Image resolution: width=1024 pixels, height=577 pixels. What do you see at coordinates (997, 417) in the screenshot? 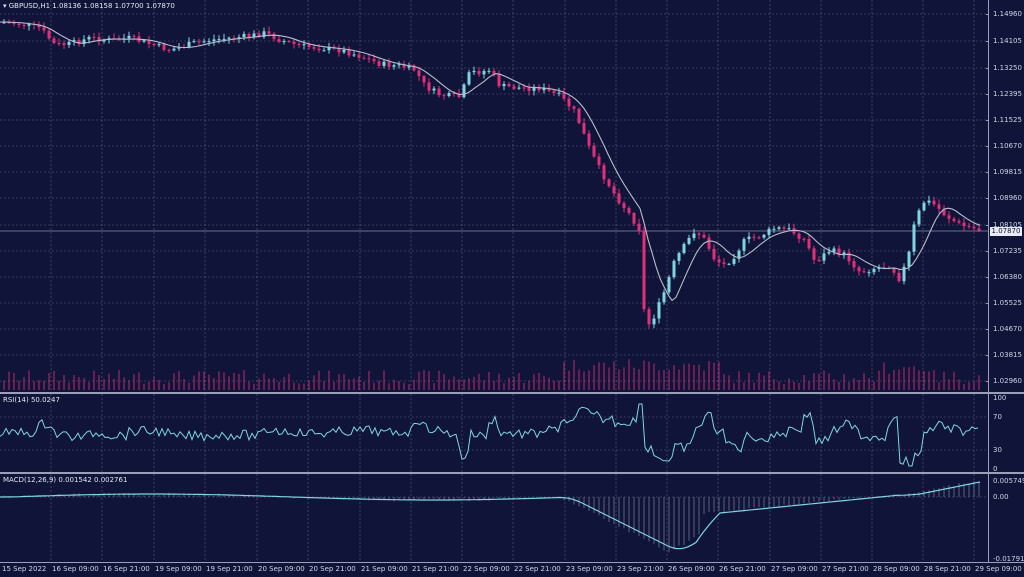
I see `rsi-tick-label: 70` at bounding box center [997, 417].